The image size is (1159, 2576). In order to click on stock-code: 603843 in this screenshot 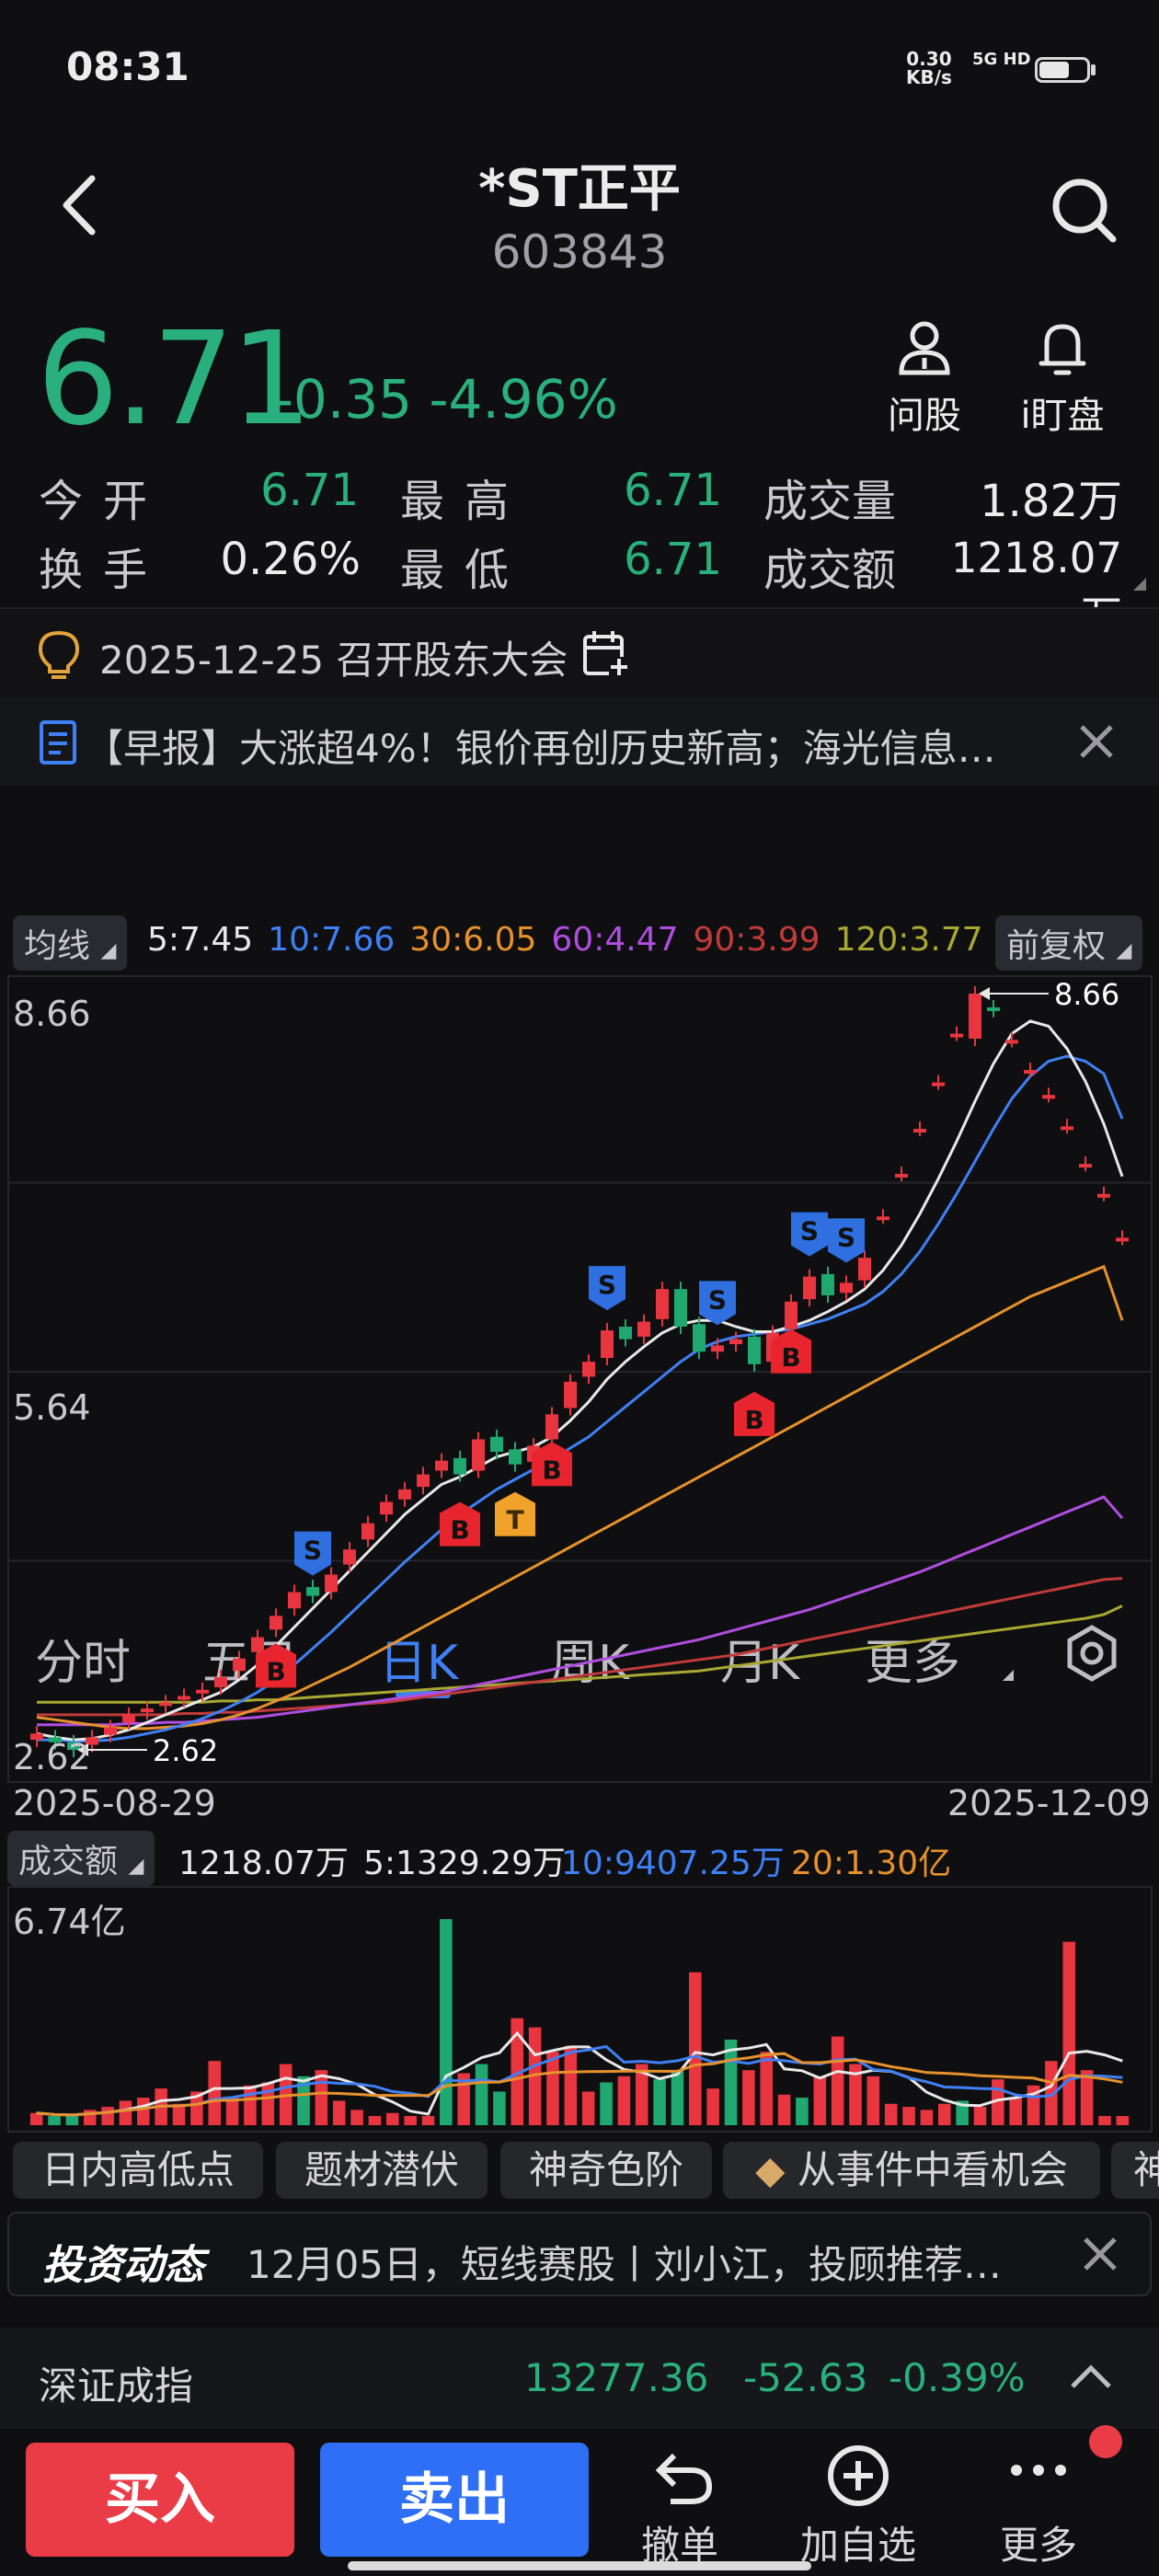, I will do `click(579, 252)`.